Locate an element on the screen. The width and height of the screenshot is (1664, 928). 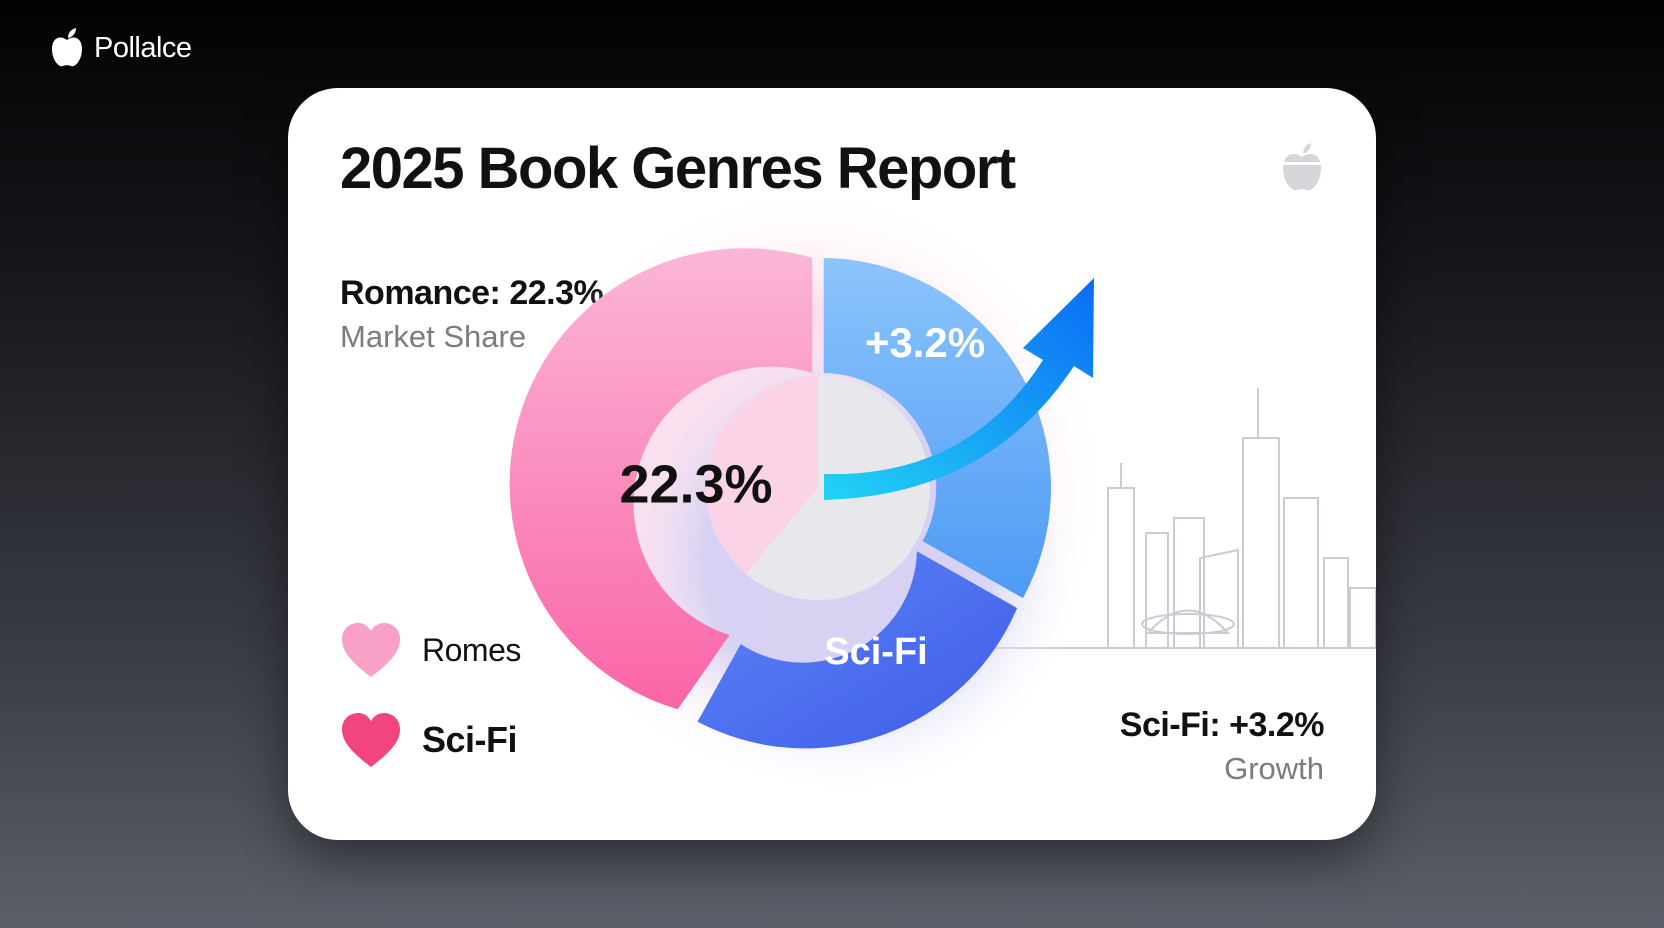
segment-label-scifi: Sci-Fi is located at coordinates (875, 652).